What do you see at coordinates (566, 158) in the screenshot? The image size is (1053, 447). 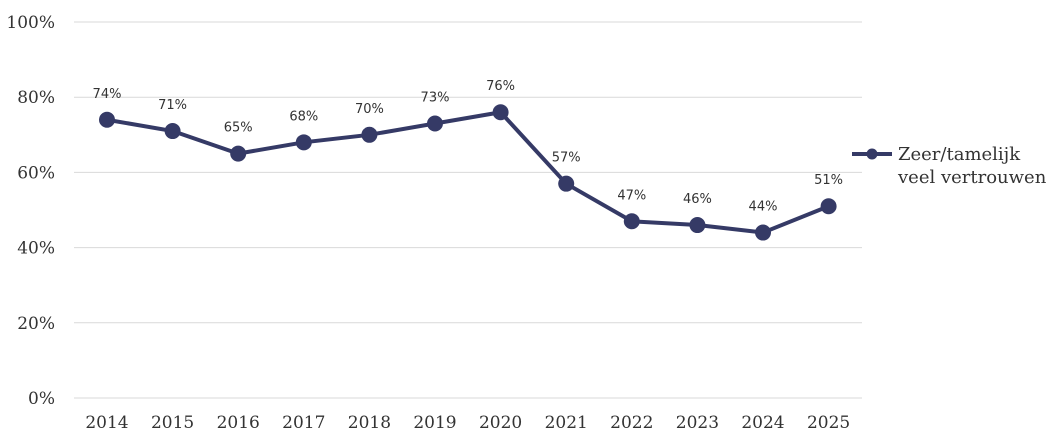 I see `data-label: 57%` at bounding box center [566, 158].